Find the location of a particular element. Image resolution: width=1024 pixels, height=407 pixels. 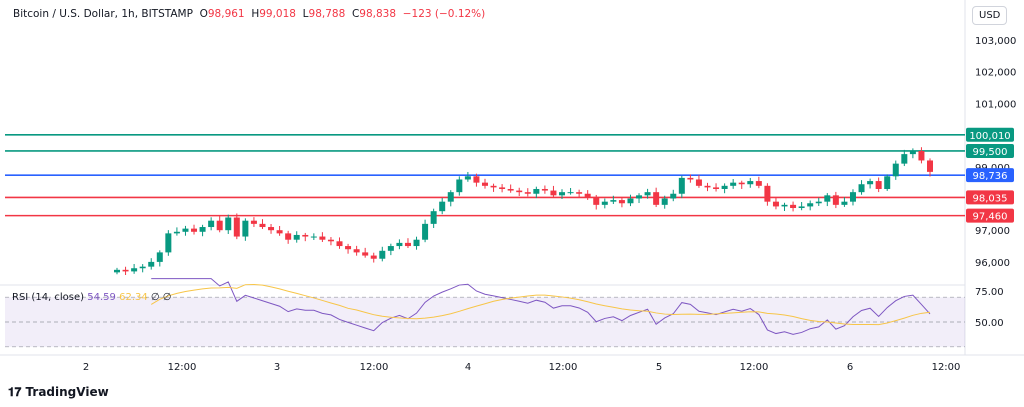

level-label: 98,035 is located at coordinates (990, 198).